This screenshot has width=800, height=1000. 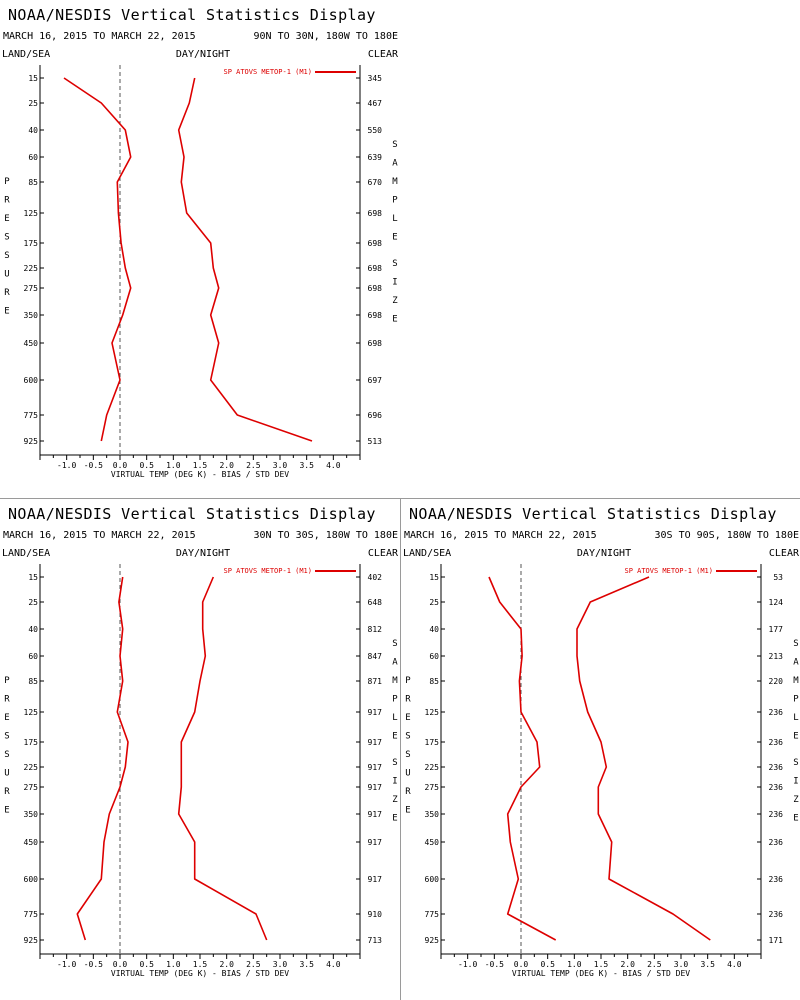 I want to click on sample-size-label: 177, so click(x=776, y=629).